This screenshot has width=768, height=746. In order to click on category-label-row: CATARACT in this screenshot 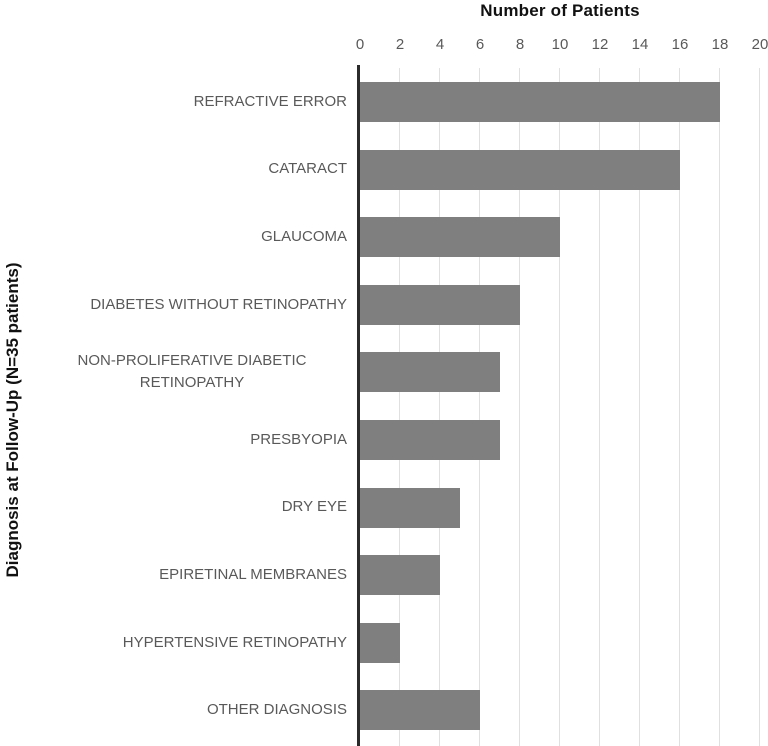, I will do `click(173, 170)`.